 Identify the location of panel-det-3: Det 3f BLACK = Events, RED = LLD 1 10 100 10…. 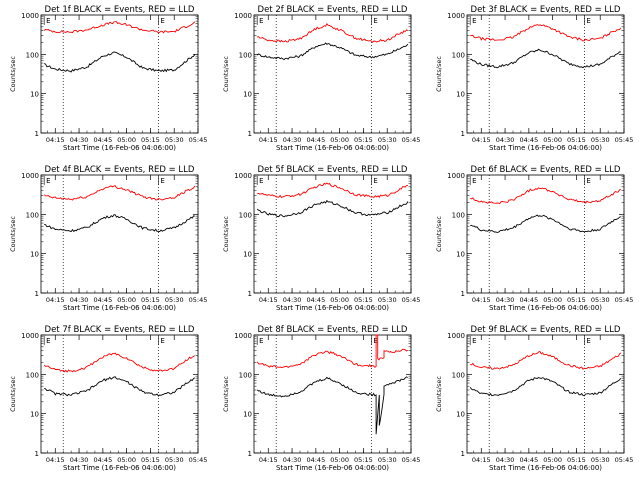
(534, 78).